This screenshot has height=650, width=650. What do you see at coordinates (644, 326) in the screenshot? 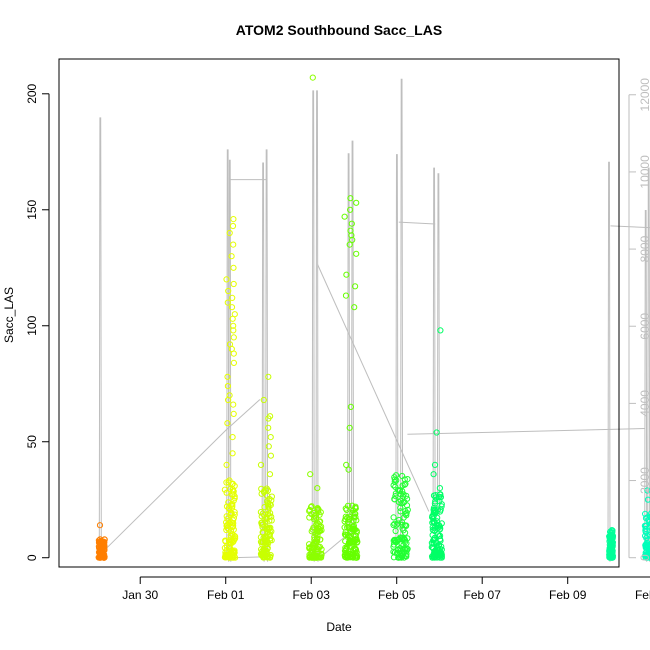
I see `y2-tick-label: 6000` at bounding box center [644, 326].